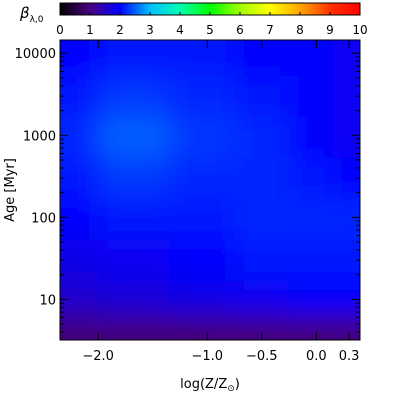 The image size is (400, 400). I want to click on y-tick-label: 10000, so click(35, 54).